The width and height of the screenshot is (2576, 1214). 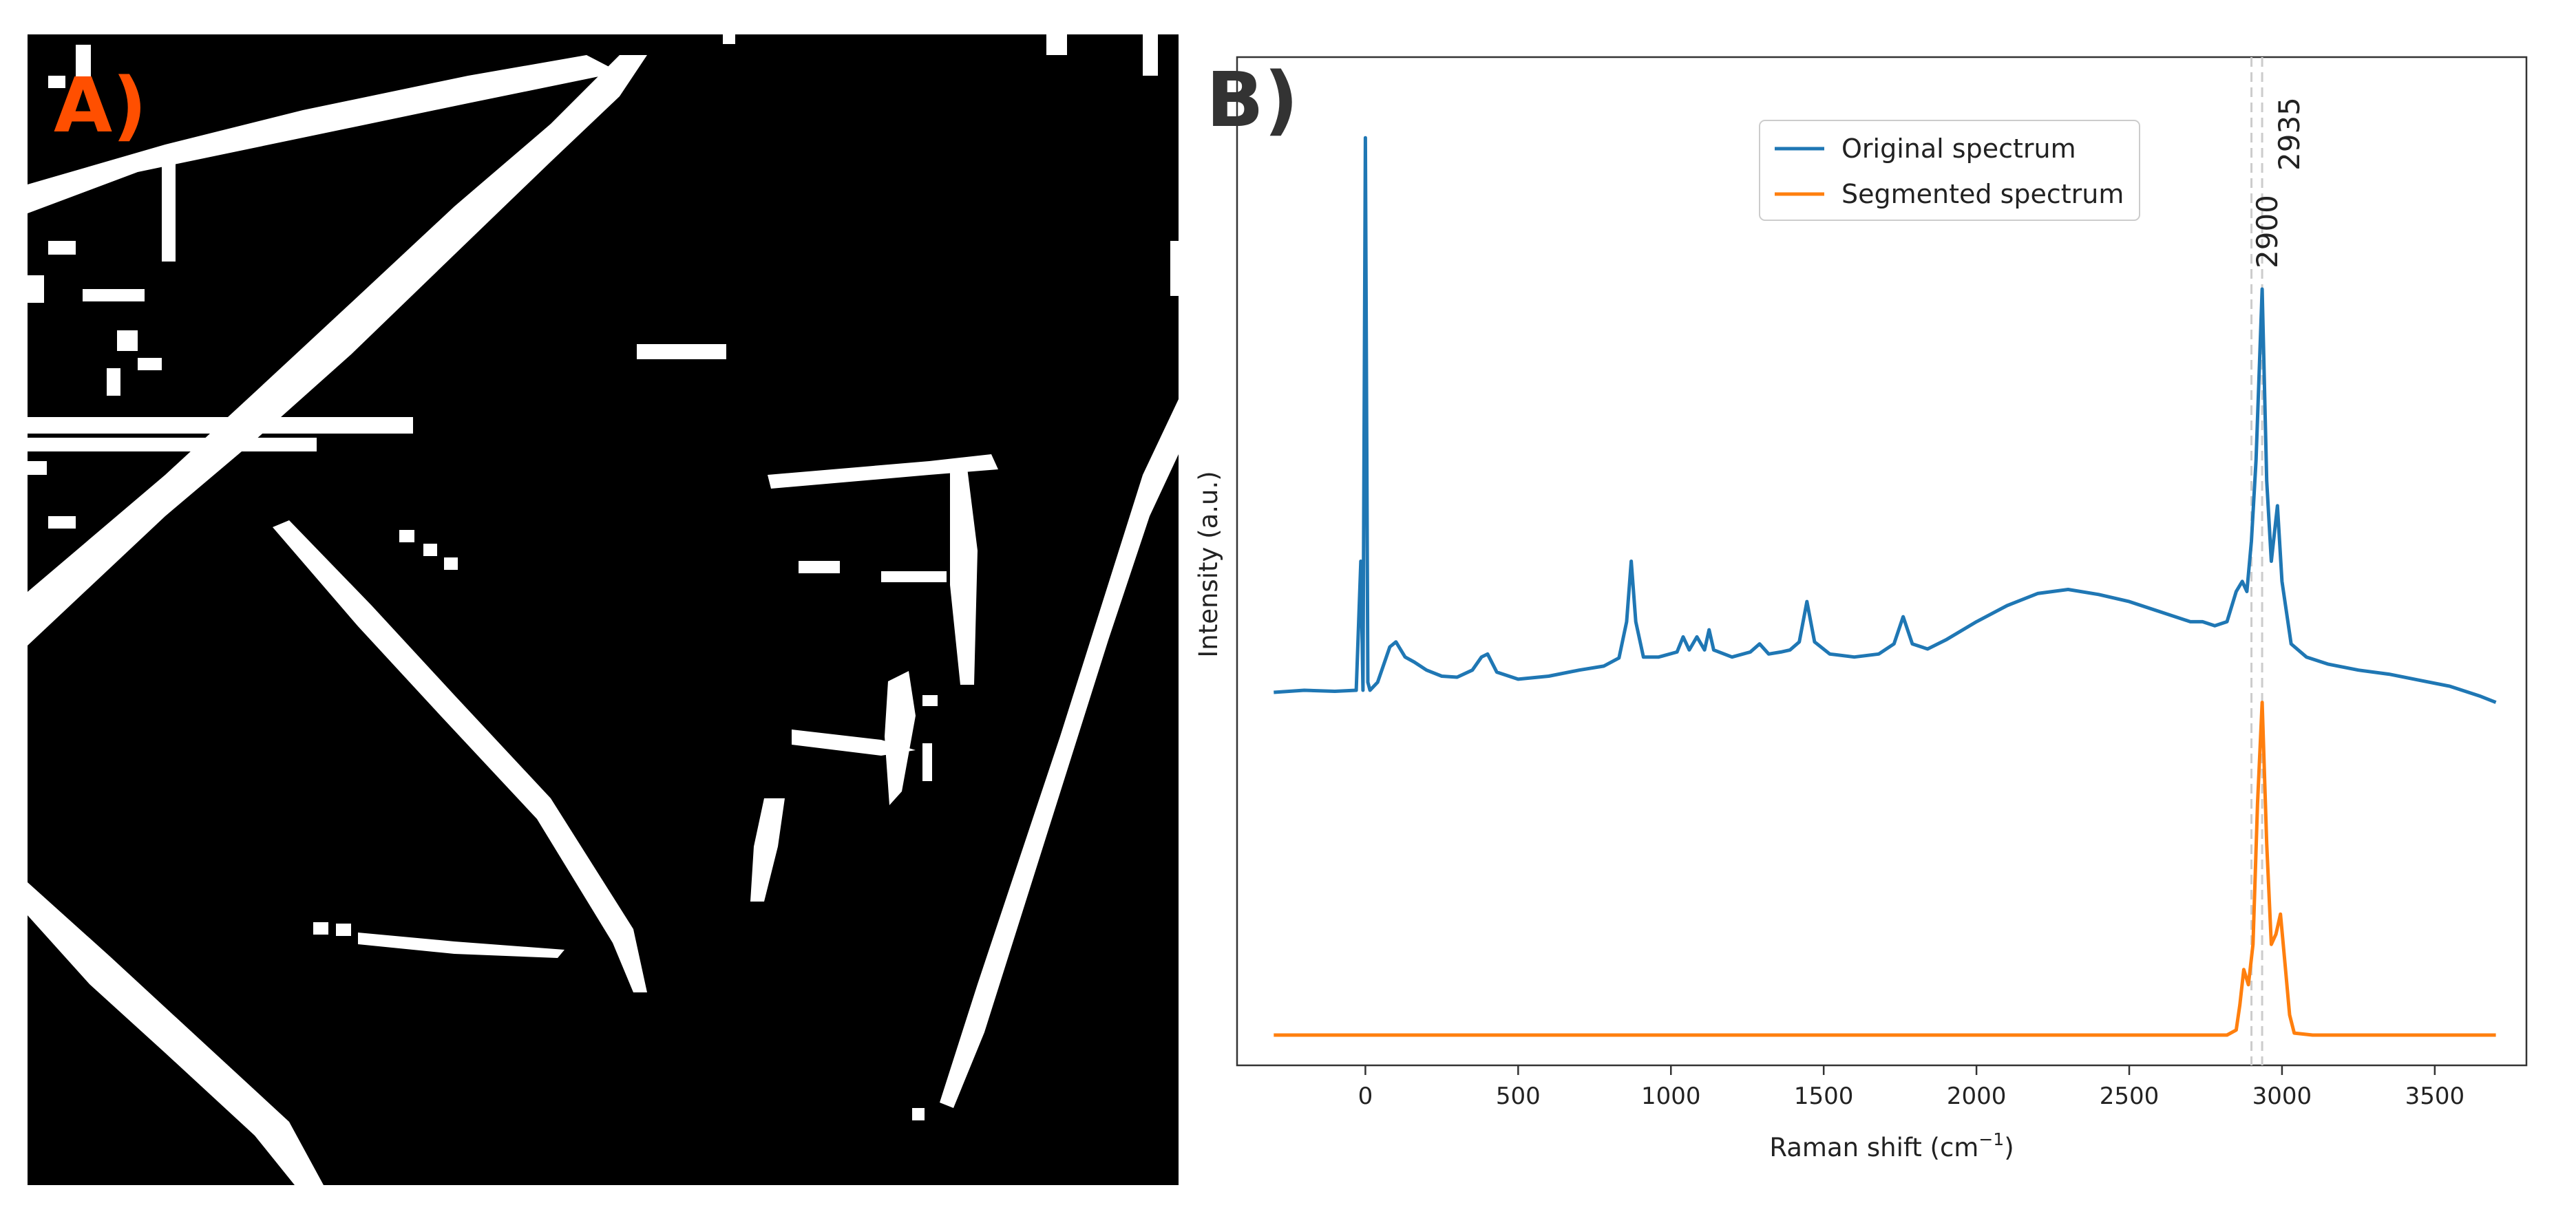 What do you see at coordinates (1519, 1096) in the screenshot?
I see `x-tick-label: 500` at bounding box center [1519, 1096].